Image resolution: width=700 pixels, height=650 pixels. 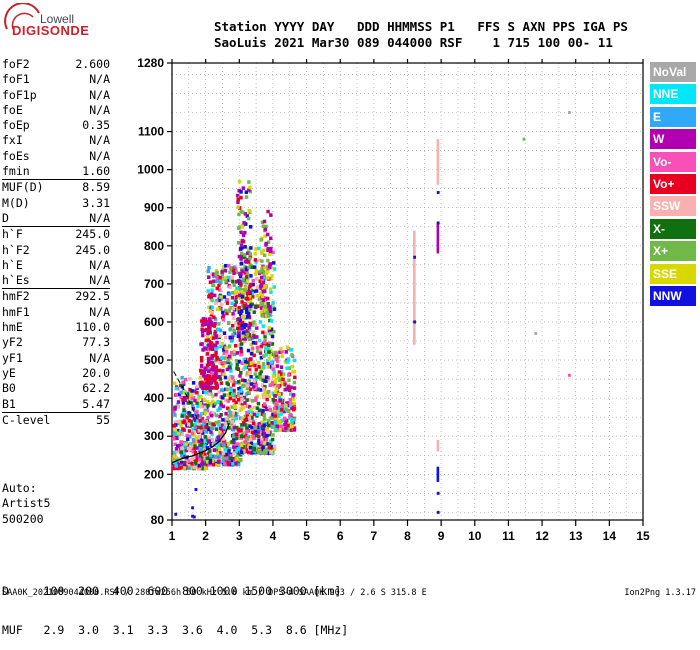 I want to click on legend-item: Vo-, so click(x=673, y=161).